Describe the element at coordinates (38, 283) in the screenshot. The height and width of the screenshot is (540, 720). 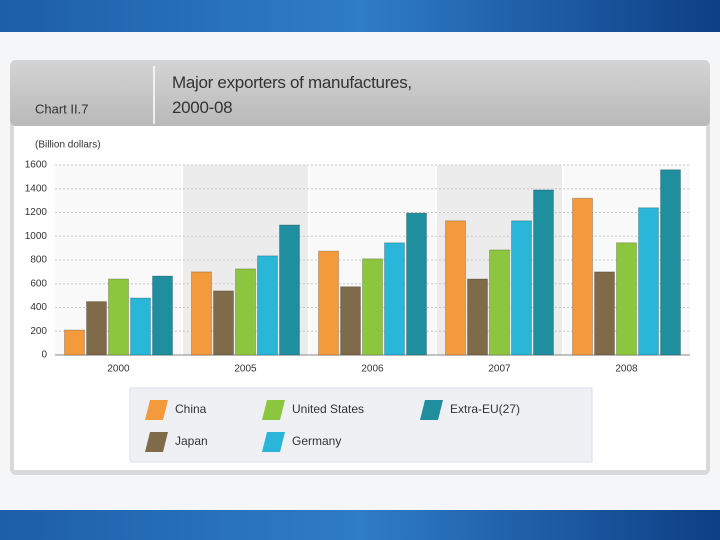
I see `y-tick-label: 600` at that location.